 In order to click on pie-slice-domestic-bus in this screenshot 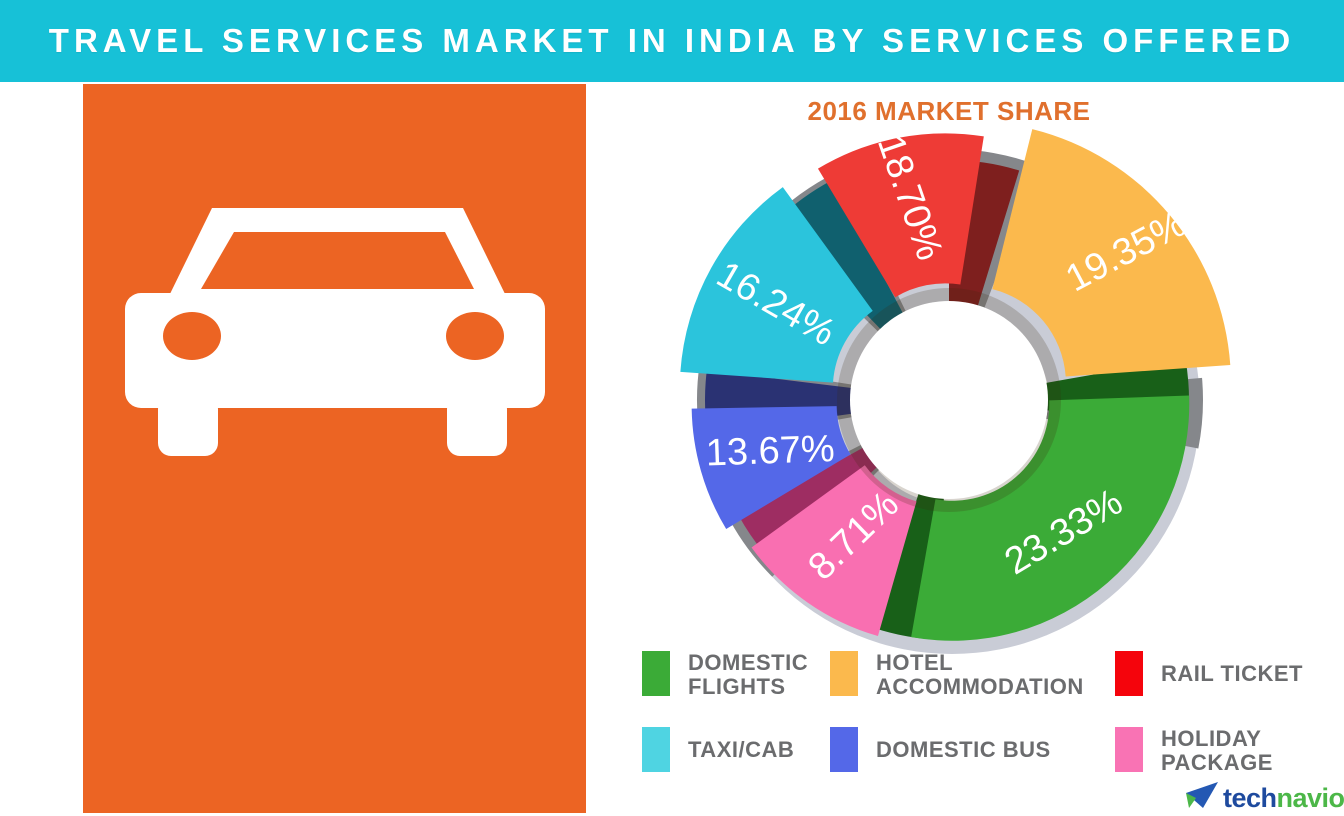, I will do `click(771, 468)`.